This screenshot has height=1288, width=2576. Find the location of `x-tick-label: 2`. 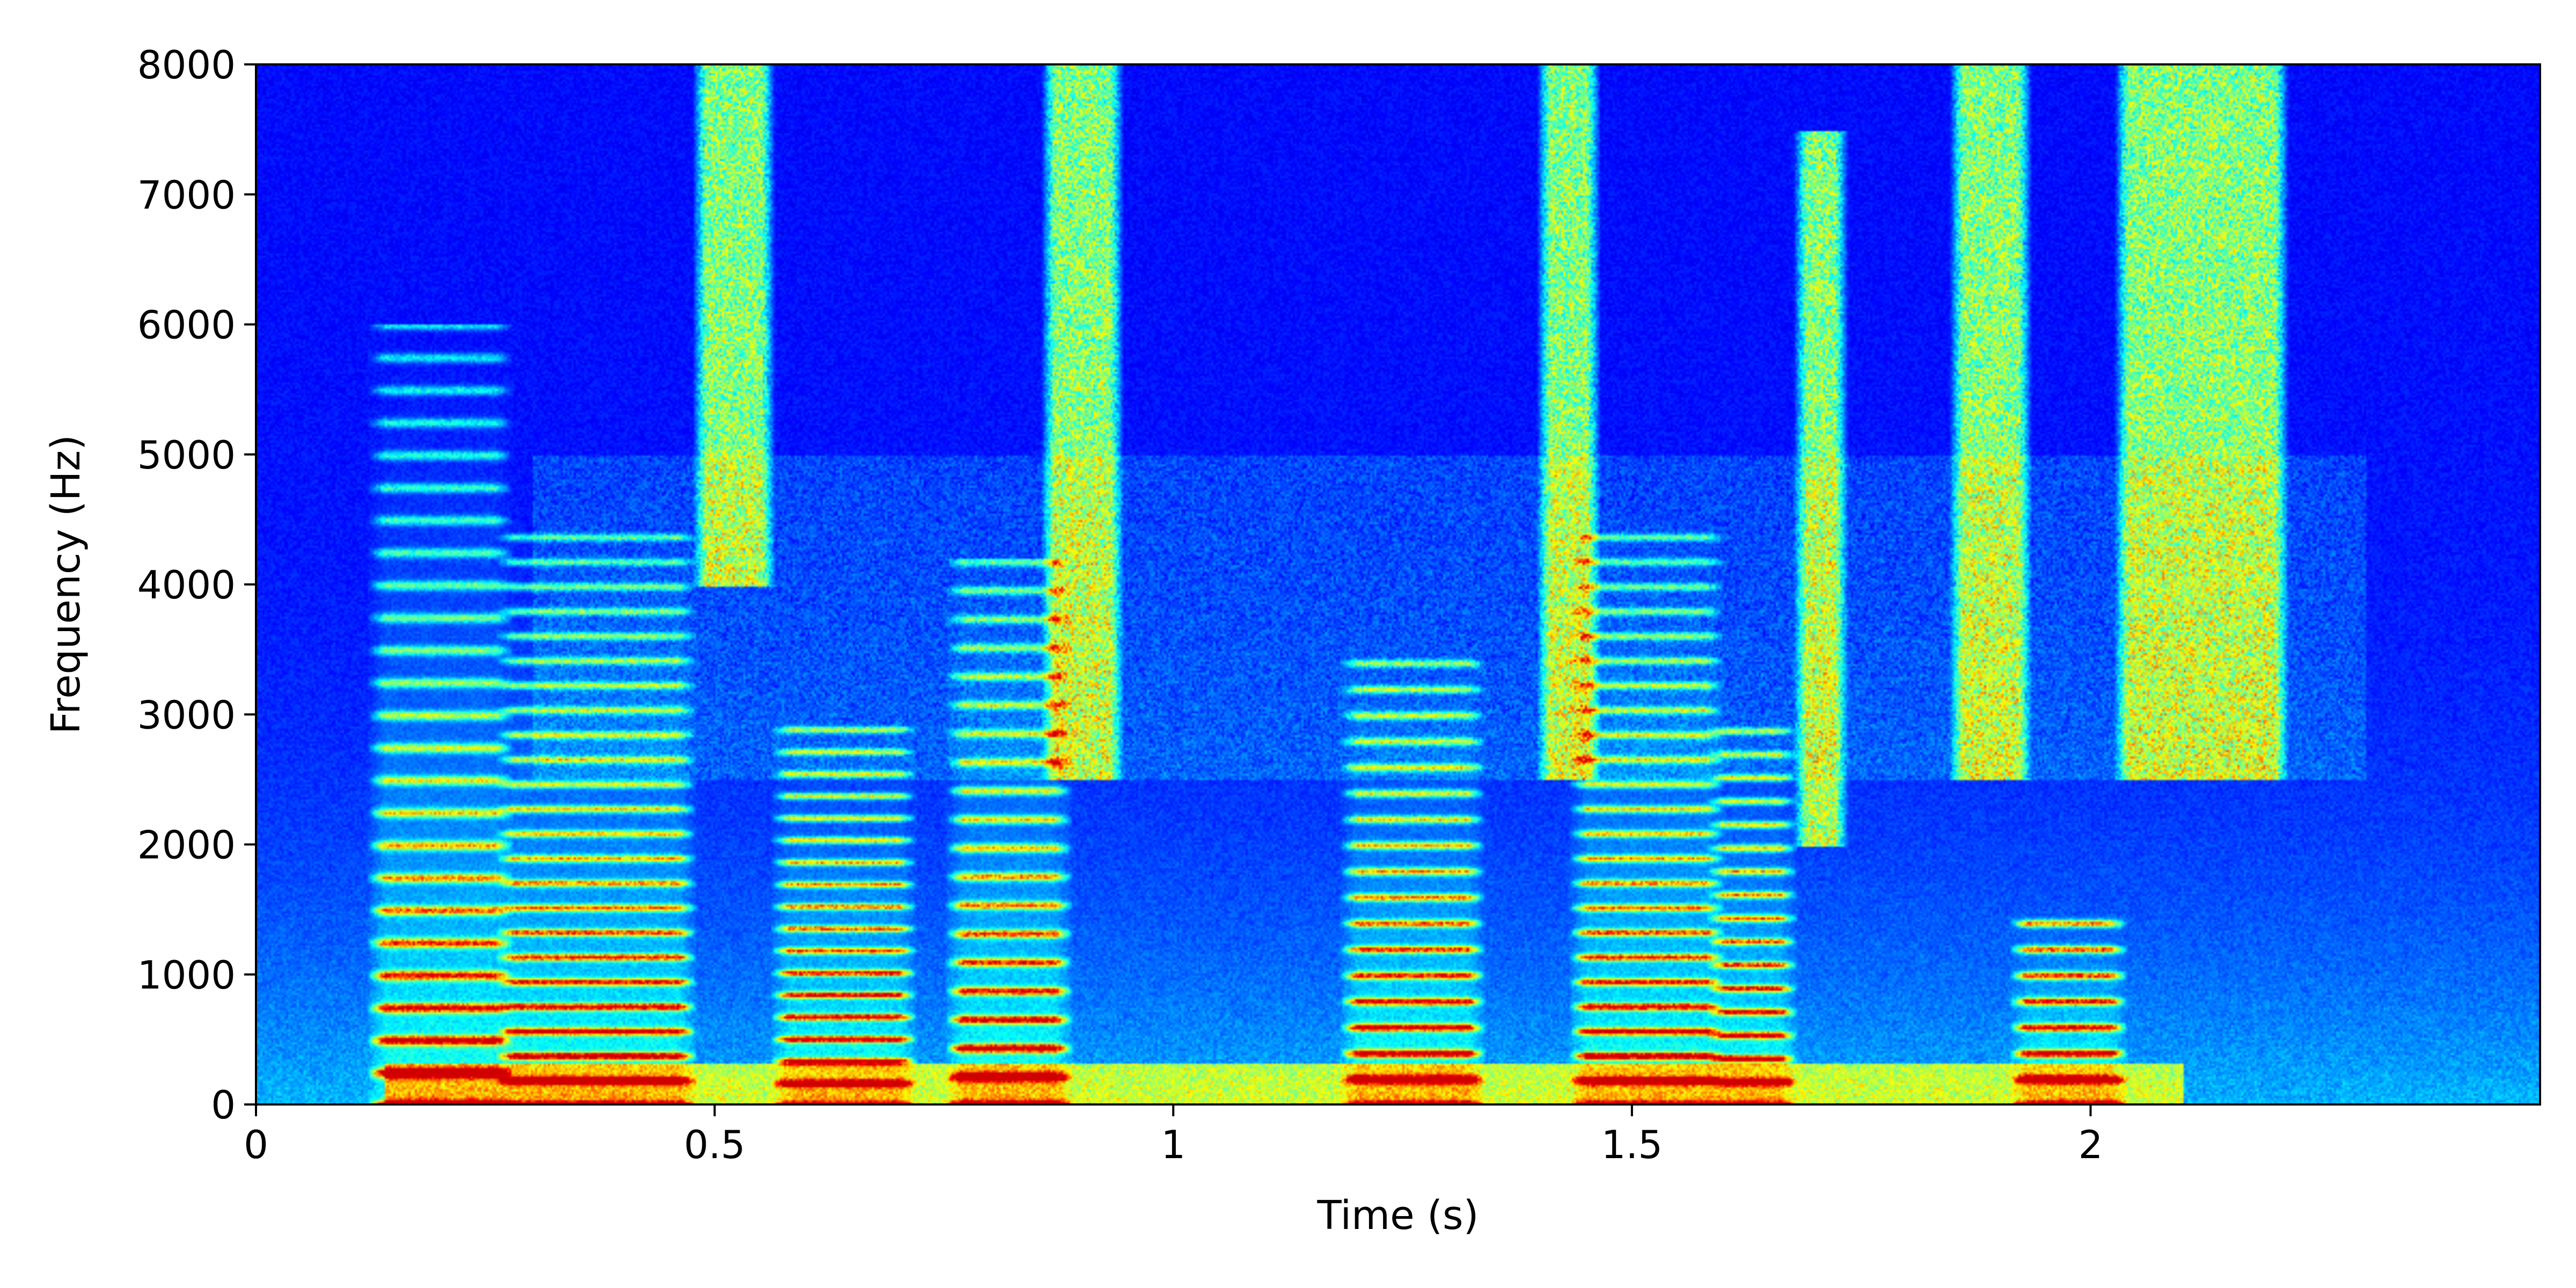

x-tick-label: 2 is located at coordinates (2091, 1144).